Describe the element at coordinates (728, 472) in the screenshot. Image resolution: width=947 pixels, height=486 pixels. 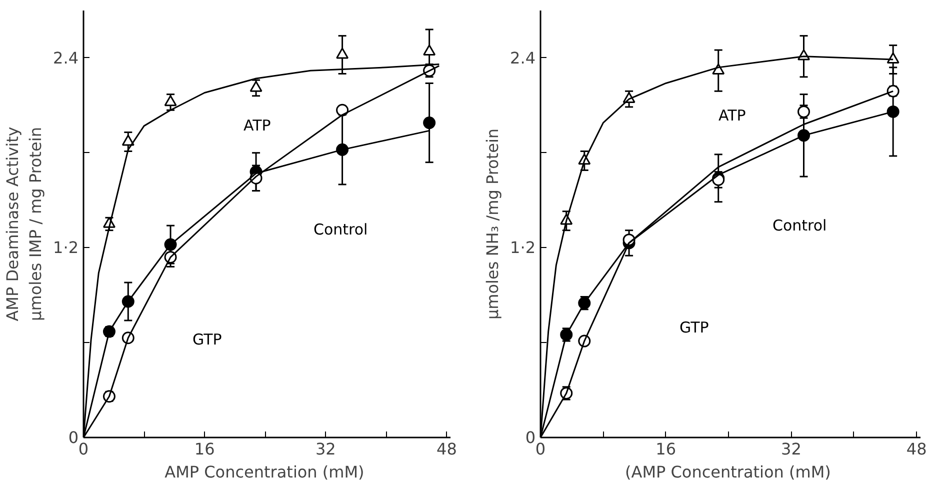
I see `x-axis-title: (AMP Concentration (mM)` at that location.